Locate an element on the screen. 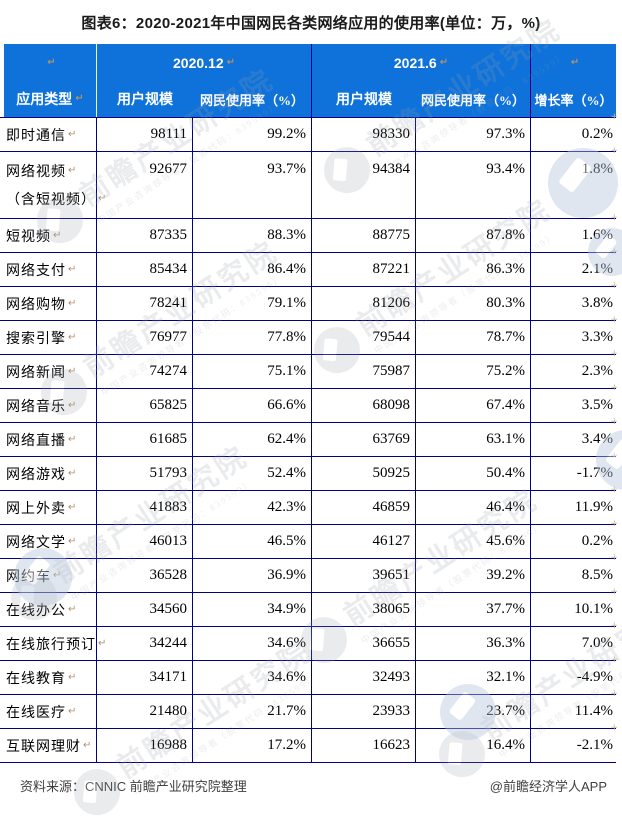  growth-rate-cell: -4.9% is located at coordinates (594, 677).